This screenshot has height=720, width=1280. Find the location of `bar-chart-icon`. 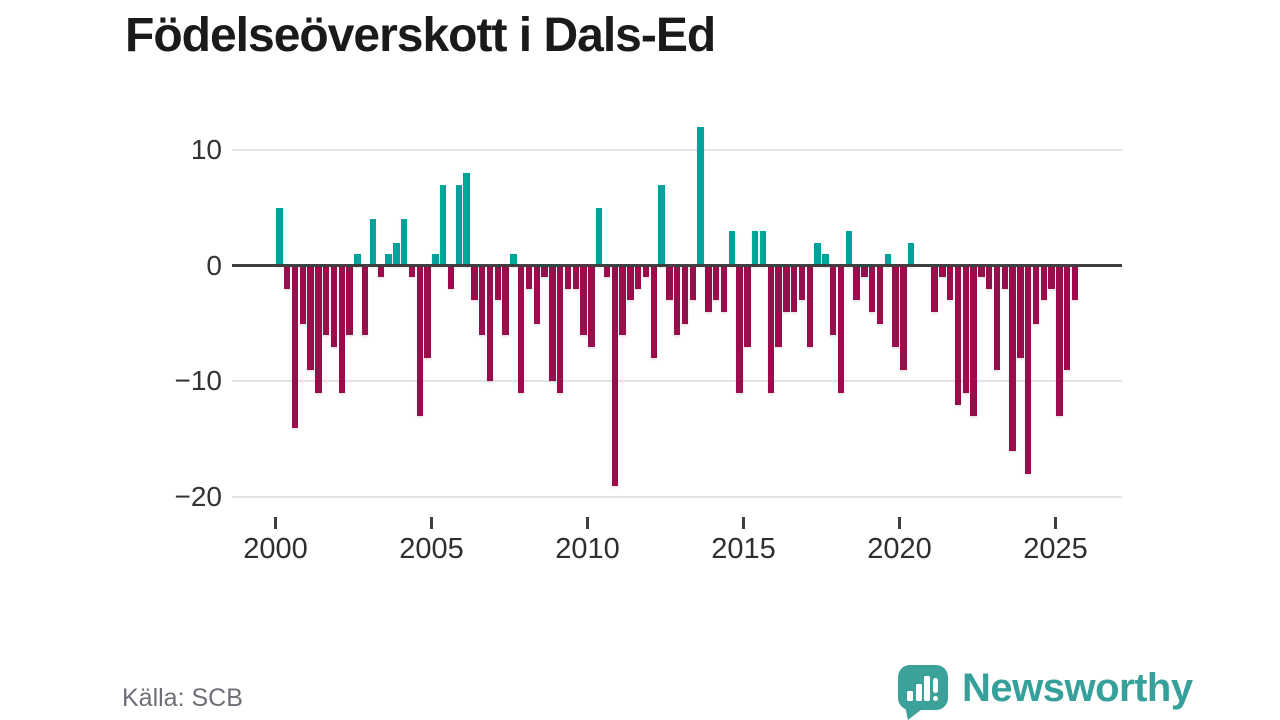

bar-chart-icon is located at coordinates (924, 687).